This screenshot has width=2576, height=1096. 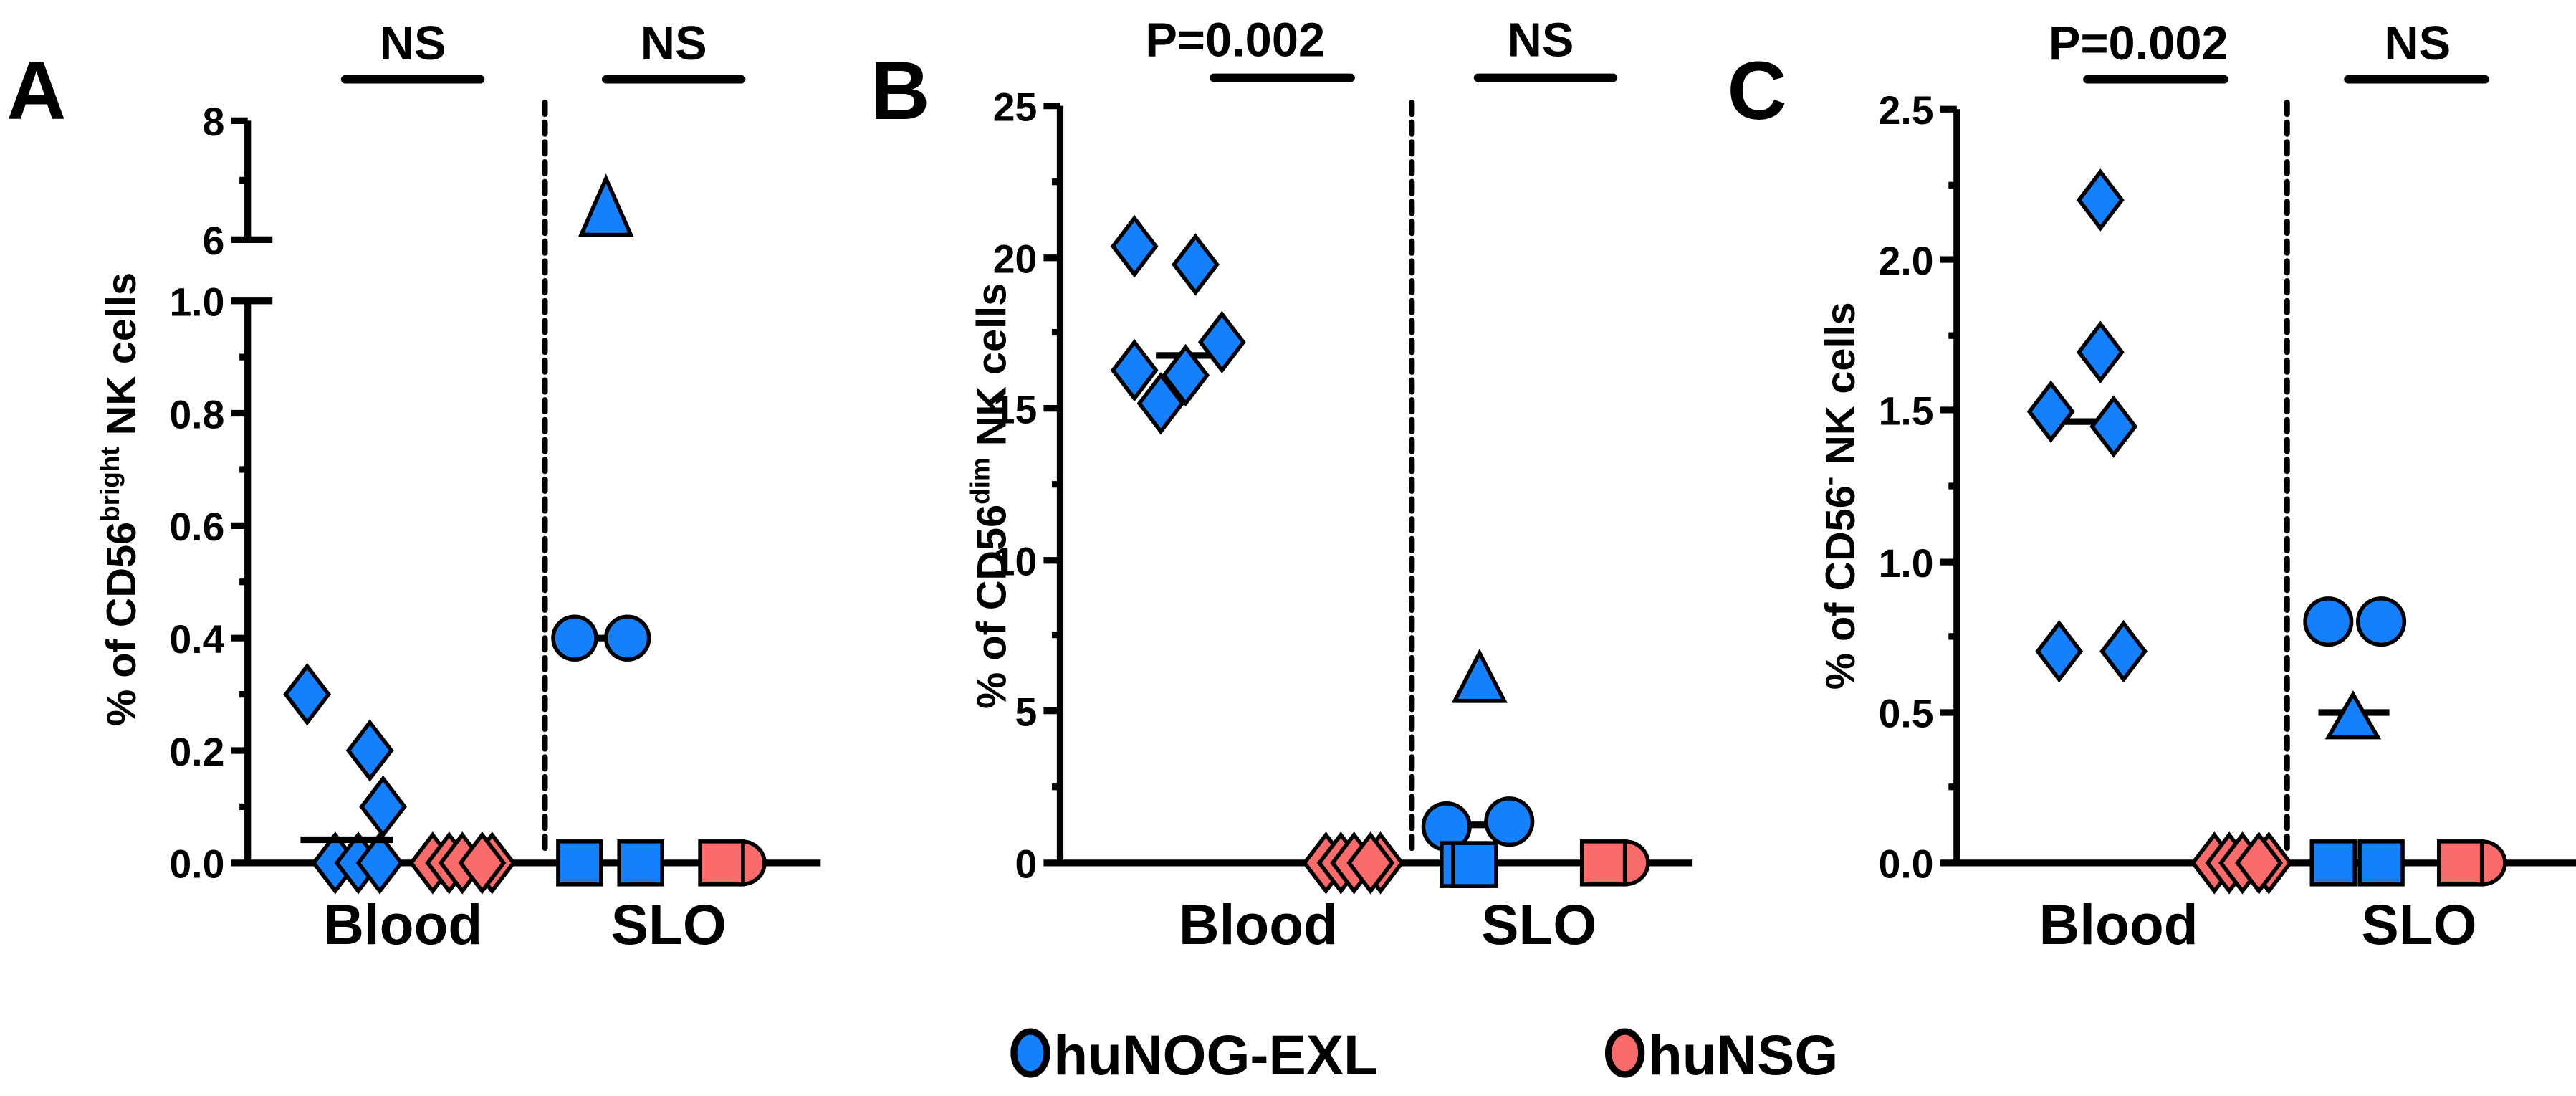 I want to click on tick-label: 0.4, so click(x=197, y=639).